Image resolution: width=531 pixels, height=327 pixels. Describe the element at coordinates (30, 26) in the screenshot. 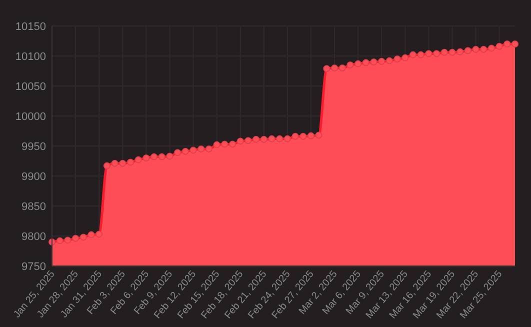

I see `y-tick-label: 10150` at that location.